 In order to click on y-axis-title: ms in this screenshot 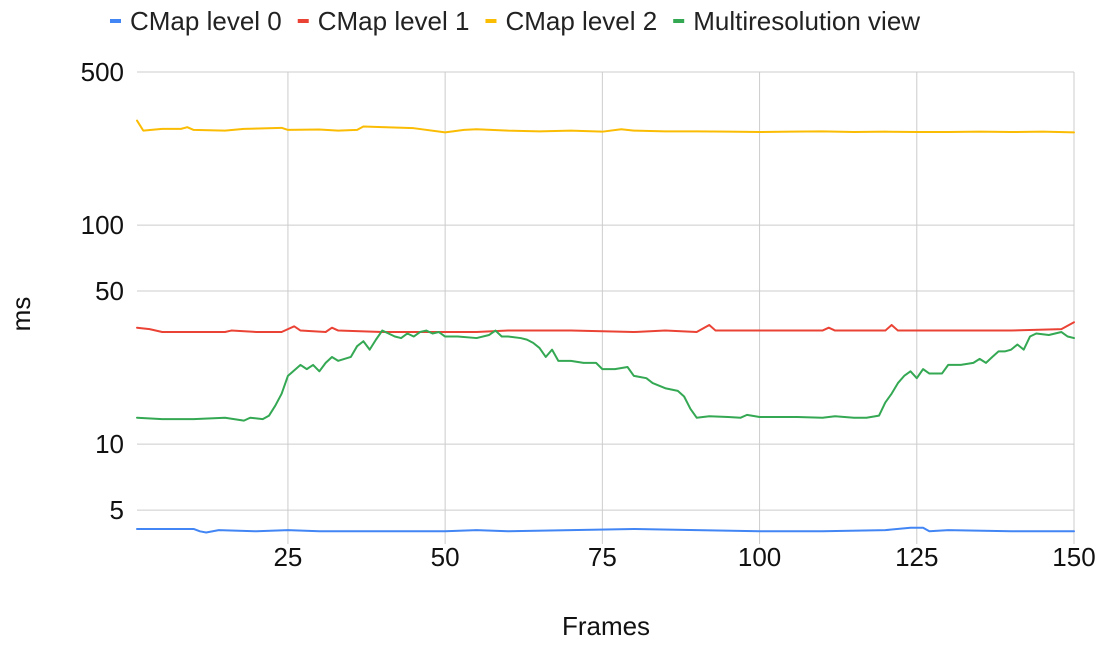, I will do `click(21, 314)`.